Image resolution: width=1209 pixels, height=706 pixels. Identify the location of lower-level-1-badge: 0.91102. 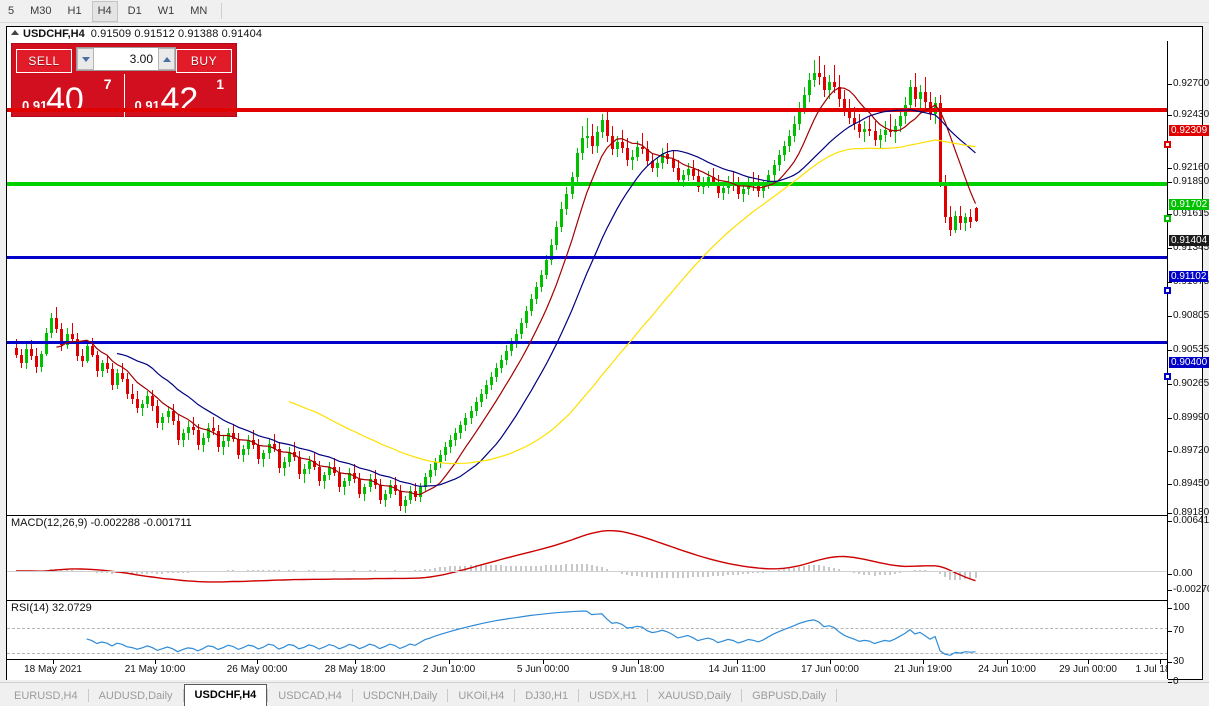
(1189, 276).